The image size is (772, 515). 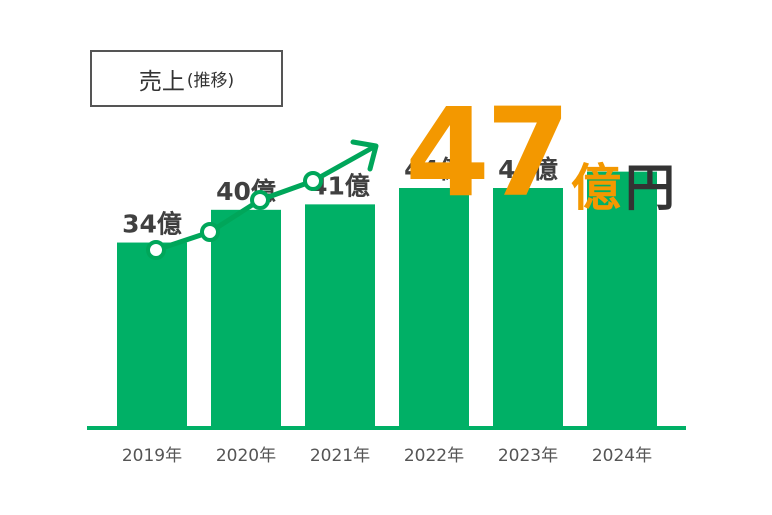 What do you see at coordinates (488, 153) in the screenshot?
I see `latest-value: 47` at bounding box center [488, 153].